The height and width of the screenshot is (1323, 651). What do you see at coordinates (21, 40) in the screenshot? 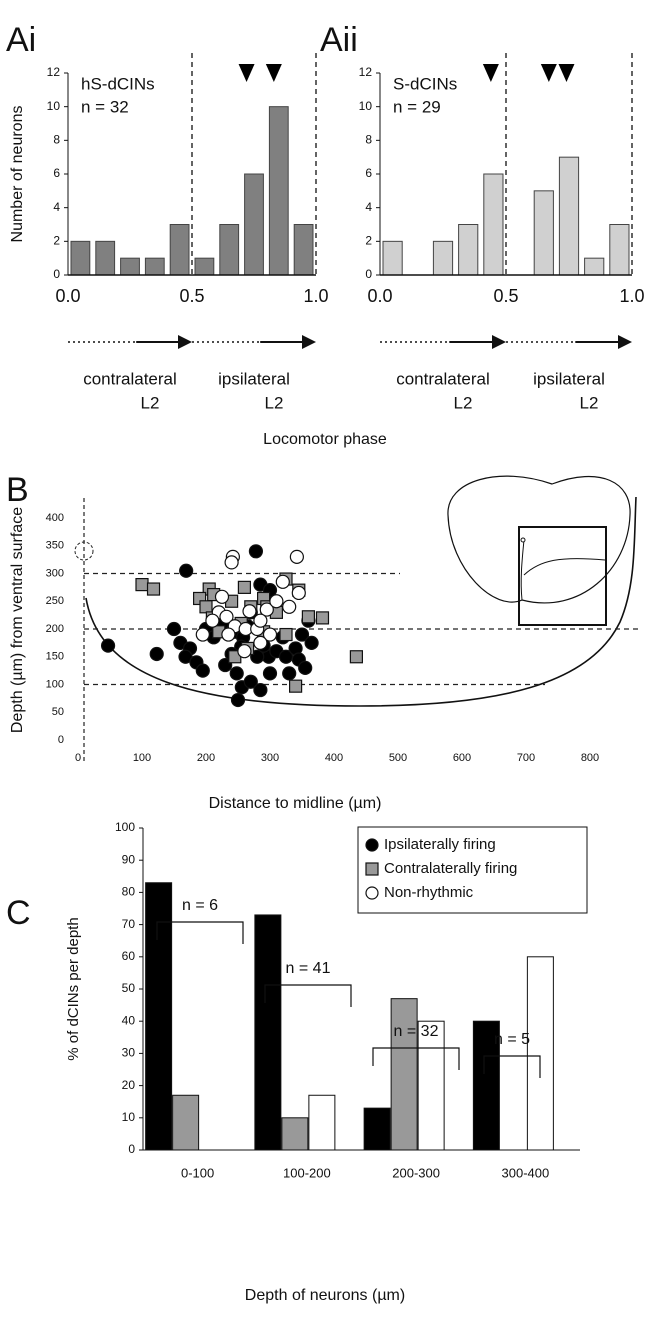
I see `panel-label: Ai` at bounding box center [21, 40].